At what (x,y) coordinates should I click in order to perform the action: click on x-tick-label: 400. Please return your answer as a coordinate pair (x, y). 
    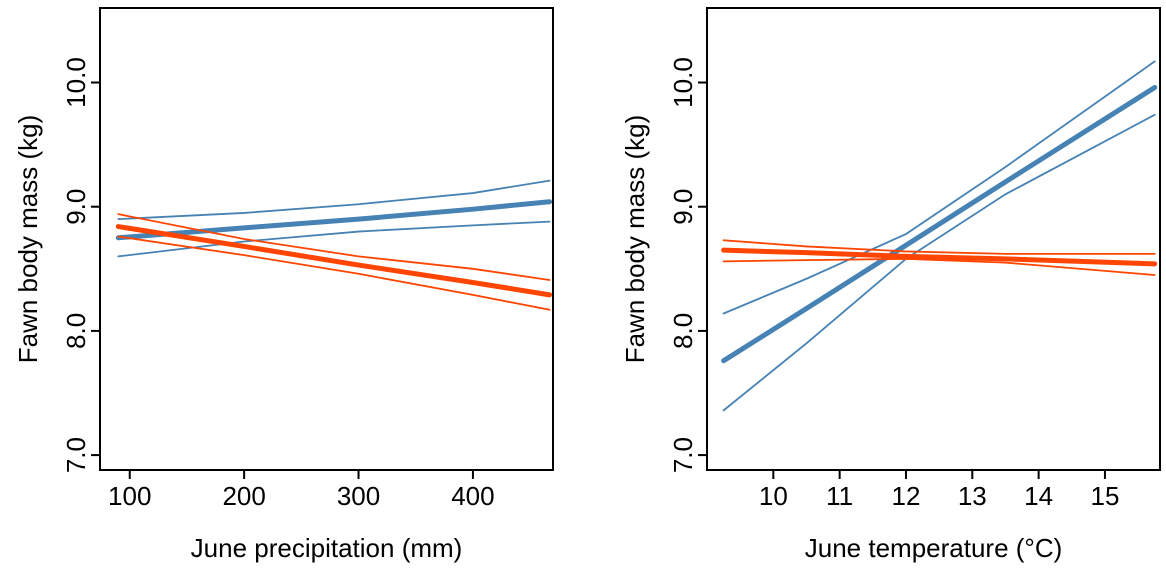
    Looking at the image, I should click on (472, 496).